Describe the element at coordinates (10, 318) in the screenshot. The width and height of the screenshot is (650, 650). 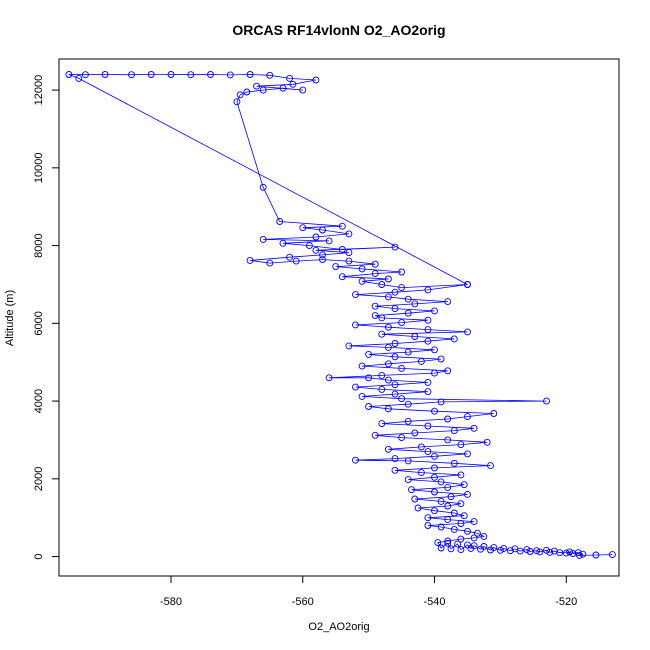
I see `y-axis-label: Altitude (m)` at that location.